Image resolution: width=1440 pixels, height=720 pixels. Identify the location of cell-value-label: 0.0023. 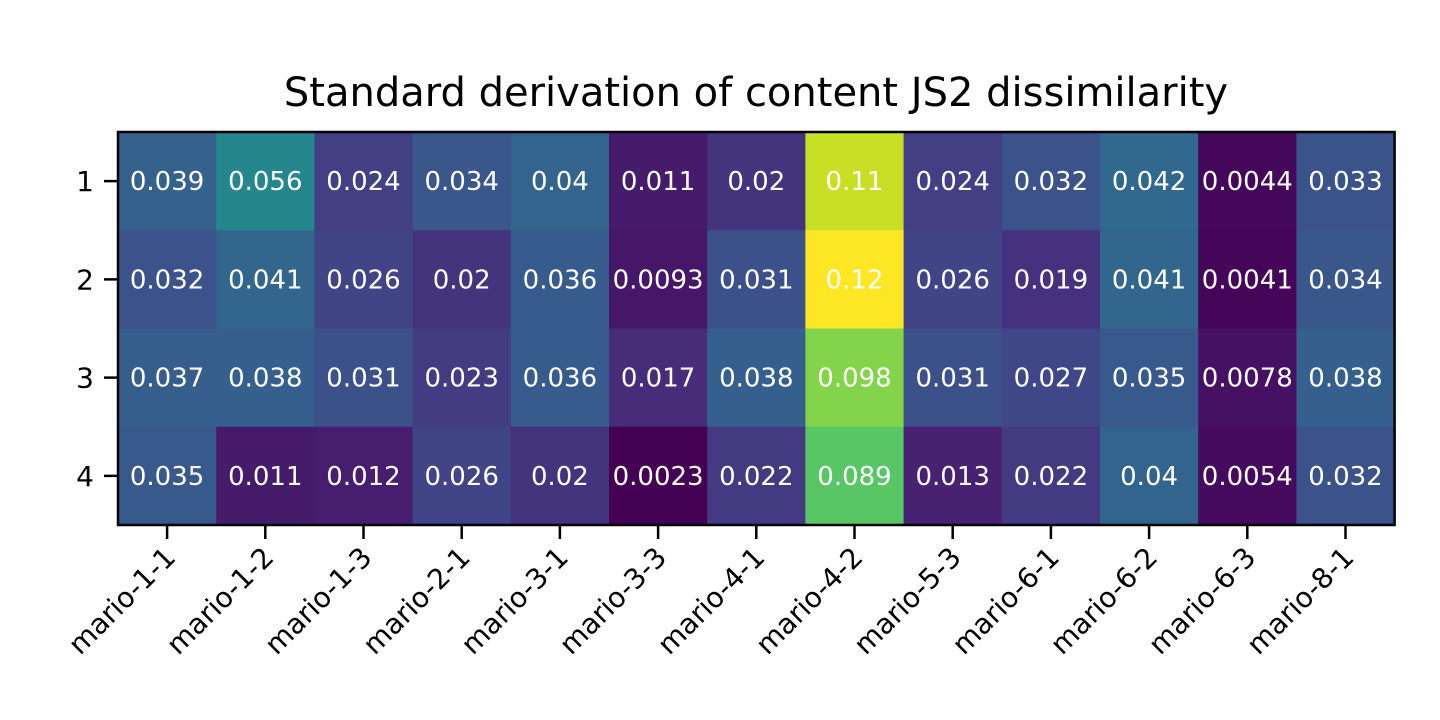
(658, 477).